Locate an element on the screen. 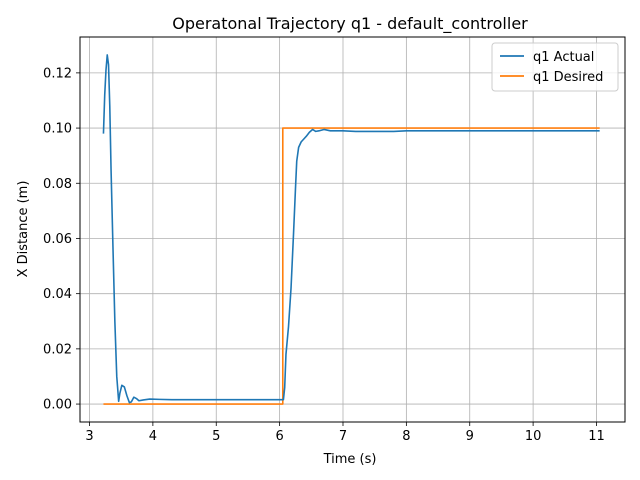  y-tick-label: 0.00 is located at coordinates (57, 405).